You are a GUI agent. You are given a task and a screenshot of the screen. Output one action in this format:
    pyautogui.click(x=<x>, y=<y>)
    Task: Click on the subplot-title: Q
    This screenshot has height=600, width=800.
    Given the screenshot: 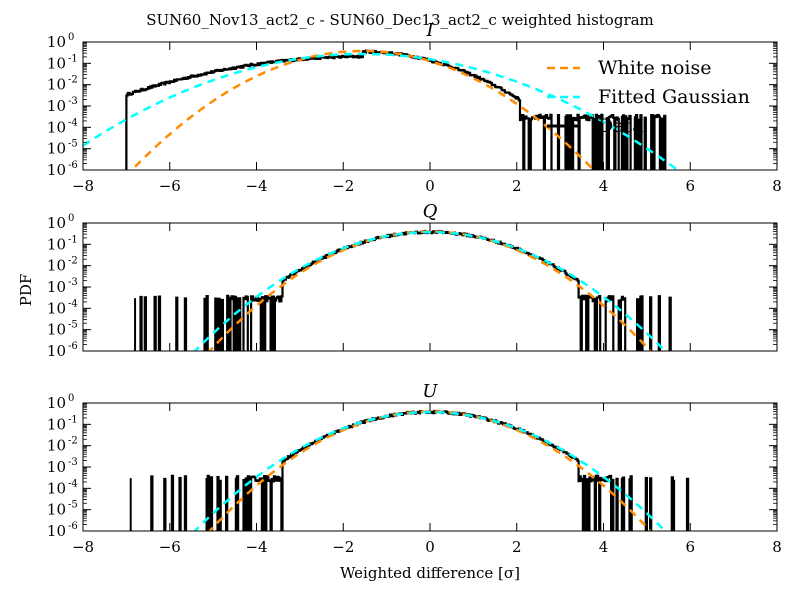 What is the action you would take?
    pyautogui.click(x=430, y=211)
    